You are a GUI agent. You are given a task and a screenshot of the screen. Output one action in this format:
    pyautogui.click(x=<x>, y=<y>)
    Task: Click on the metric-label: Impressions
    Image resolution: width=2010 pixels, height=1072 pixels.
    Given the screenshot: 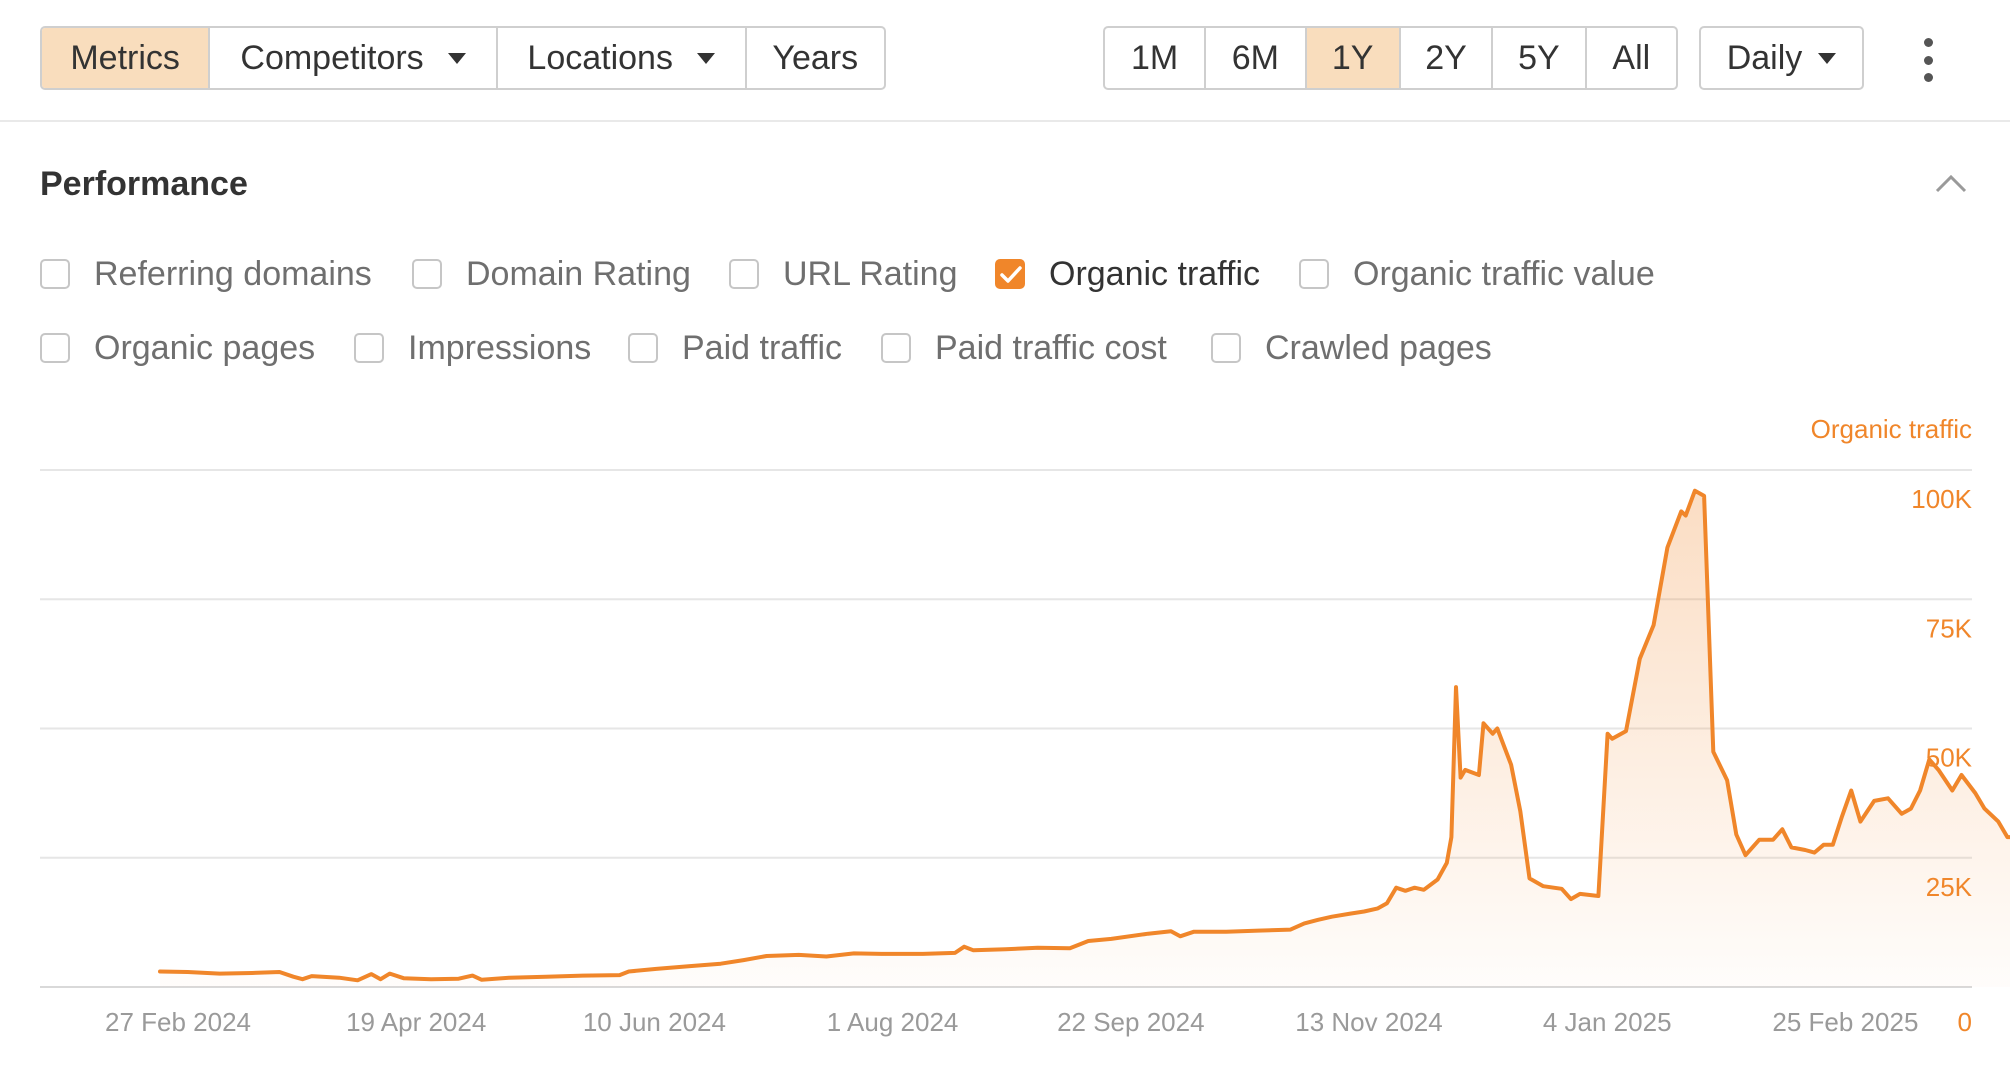 What is the action you would take?
    pyautogui.click(x=500, y=347)
    